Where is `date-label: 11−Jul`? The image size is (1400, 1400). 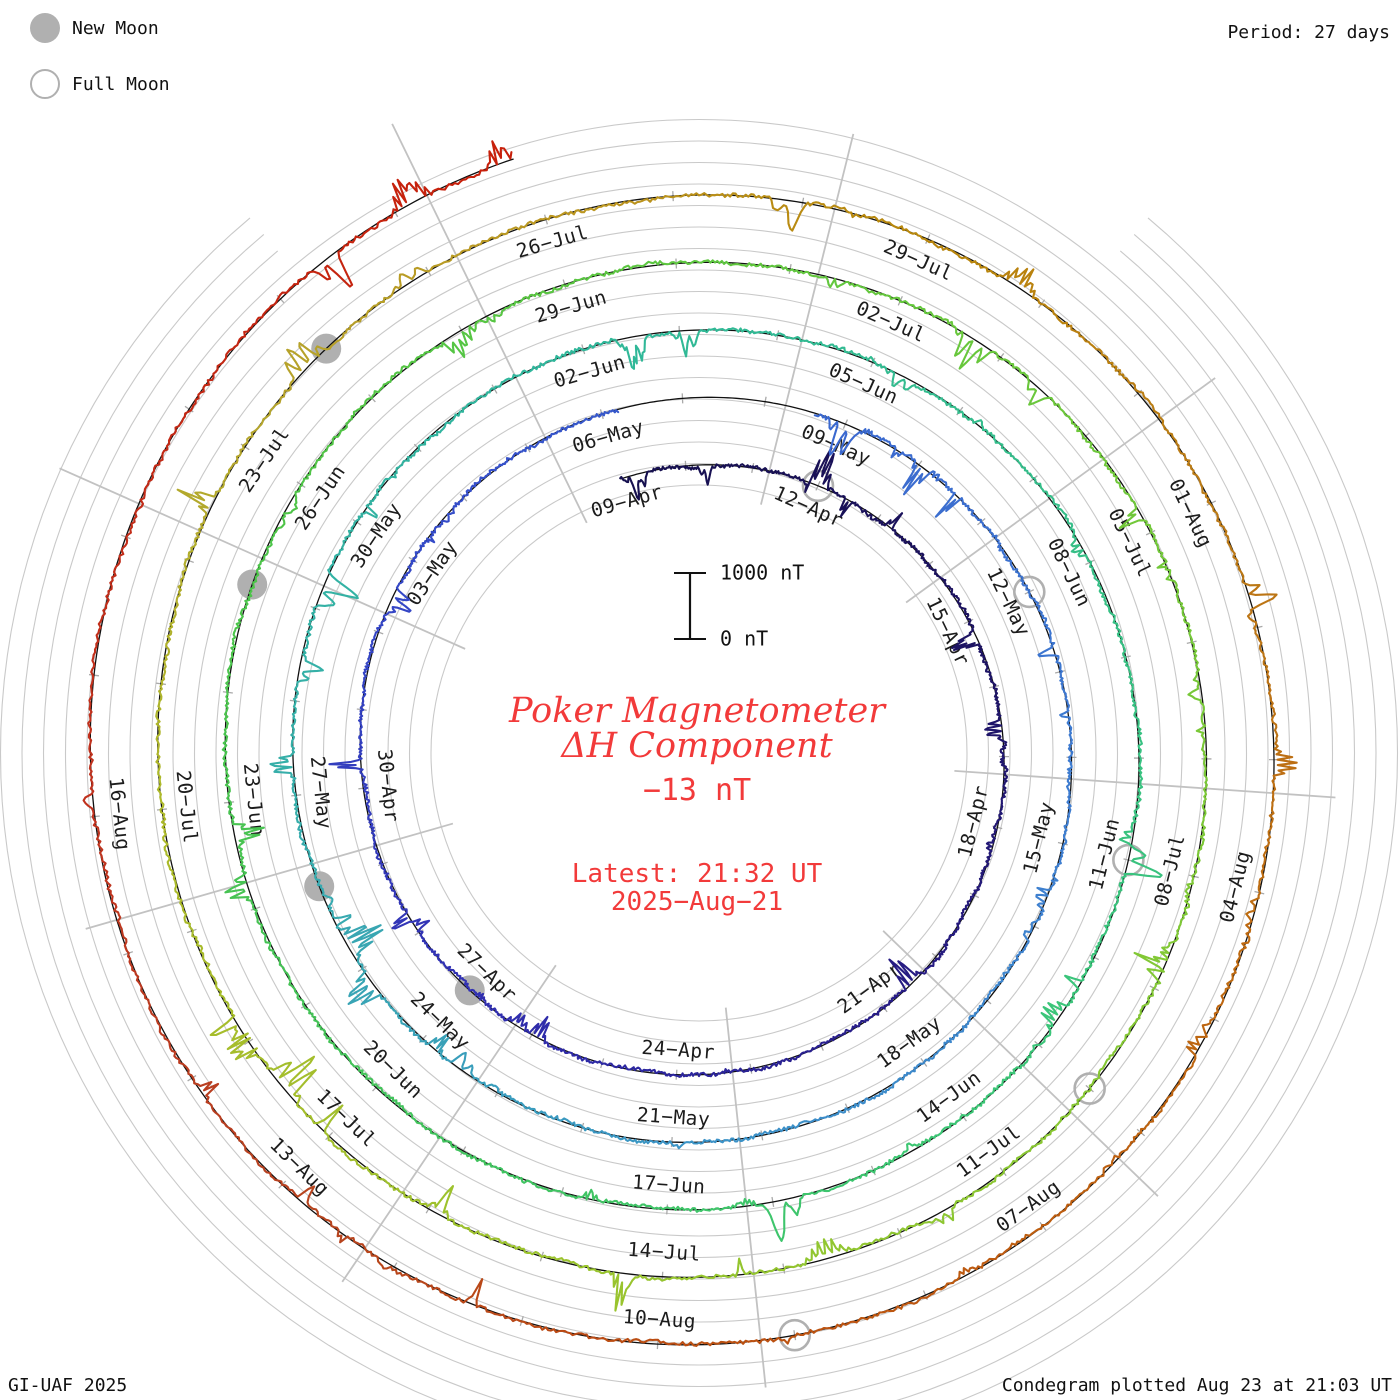
date-label: 11−Jul is located at coordinates (988, 1152).